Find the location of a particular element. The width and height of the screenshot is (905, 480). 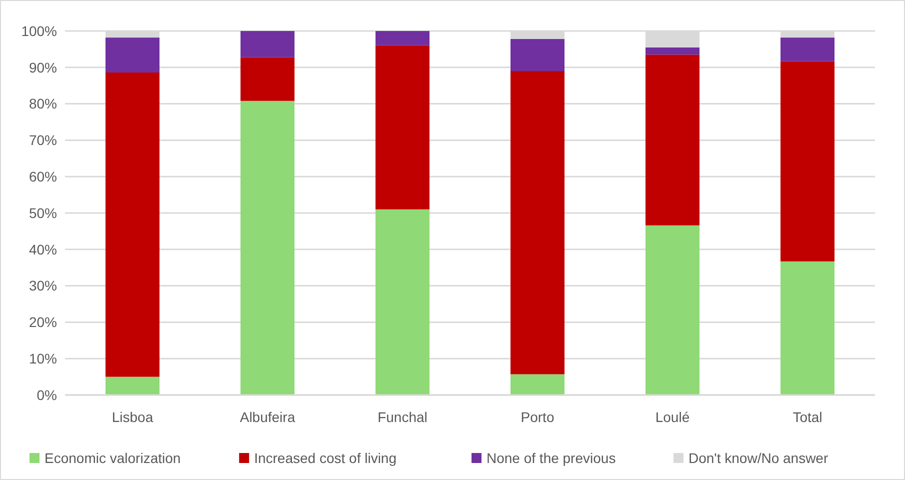

legend-label: Economic valorization is located at coordinates (112, 458).